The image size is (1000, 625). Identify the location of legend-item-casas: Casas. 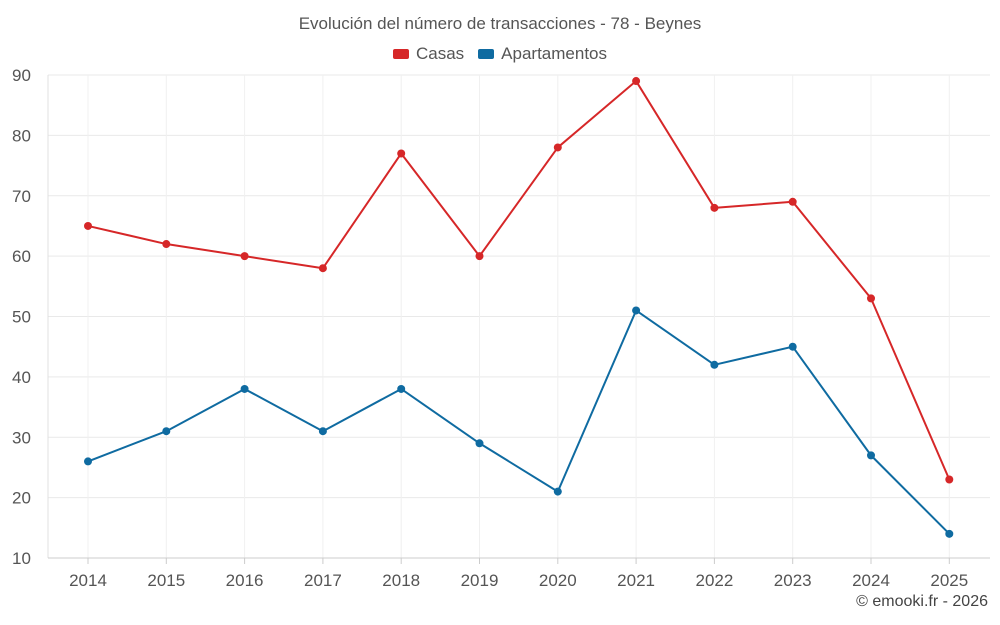
(428, 54).